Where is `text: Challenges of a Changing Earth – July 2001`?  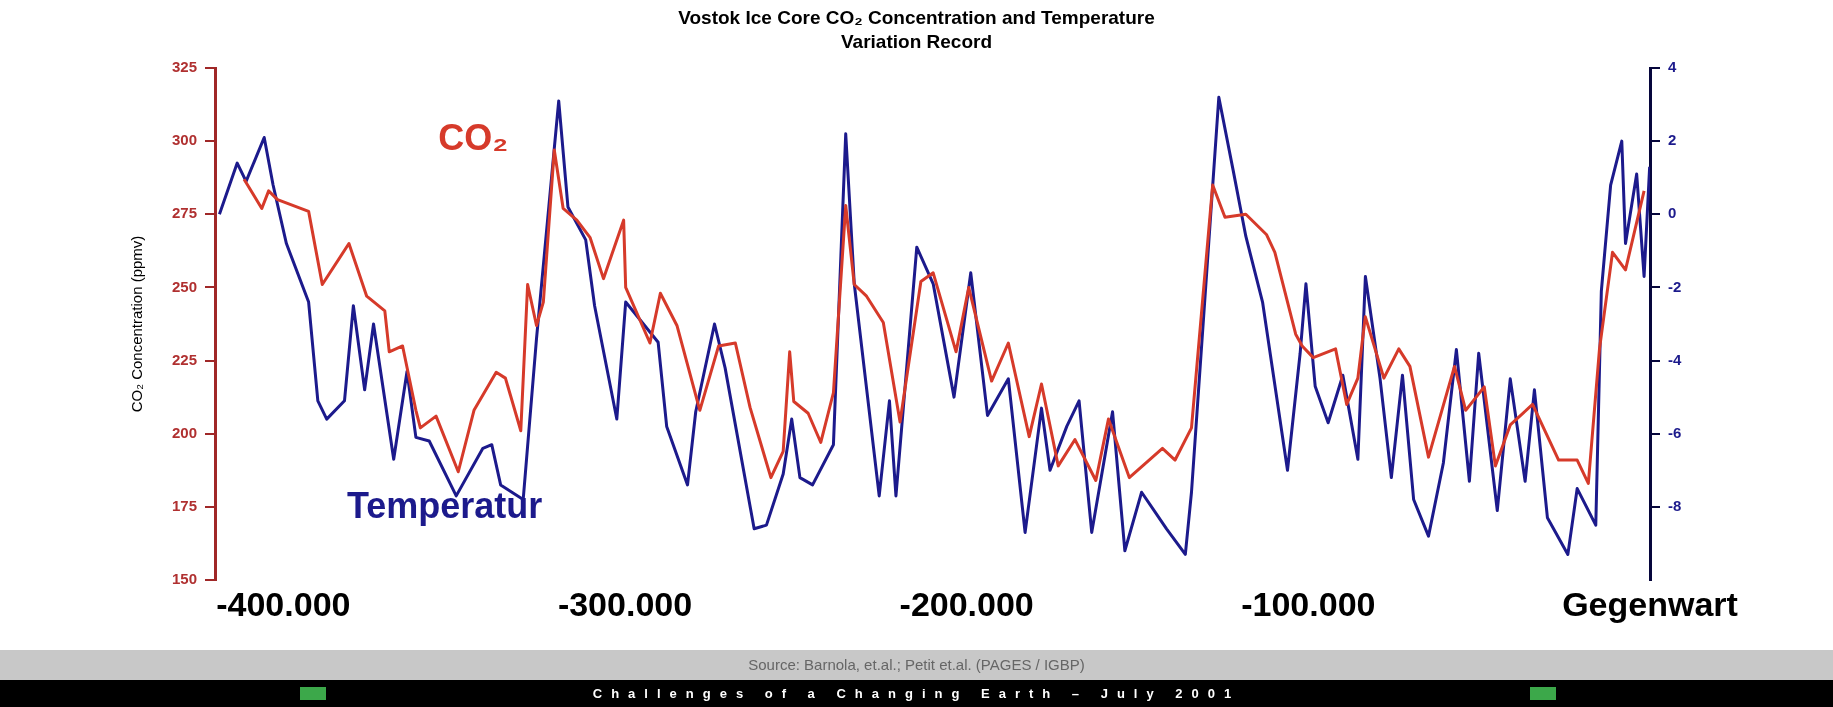 text: Challenges of a Changing Earth – July 2001 is located at coordinates (916, 693).